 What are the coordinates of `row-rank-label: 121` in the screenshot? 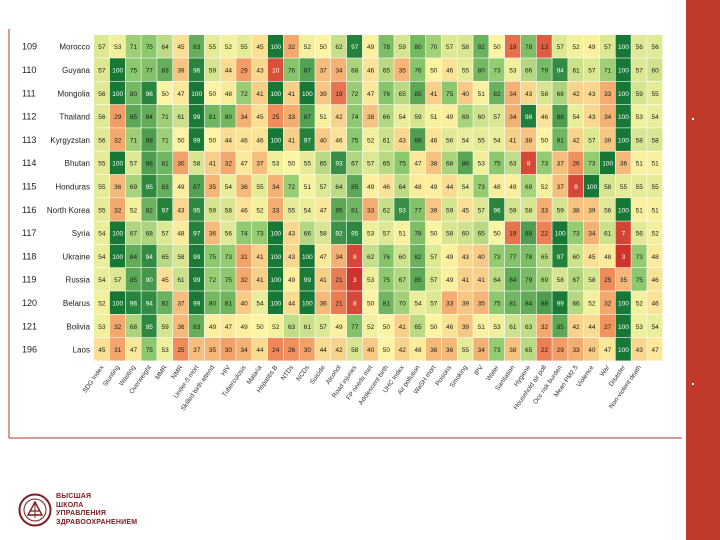 It's located at (29, 326).